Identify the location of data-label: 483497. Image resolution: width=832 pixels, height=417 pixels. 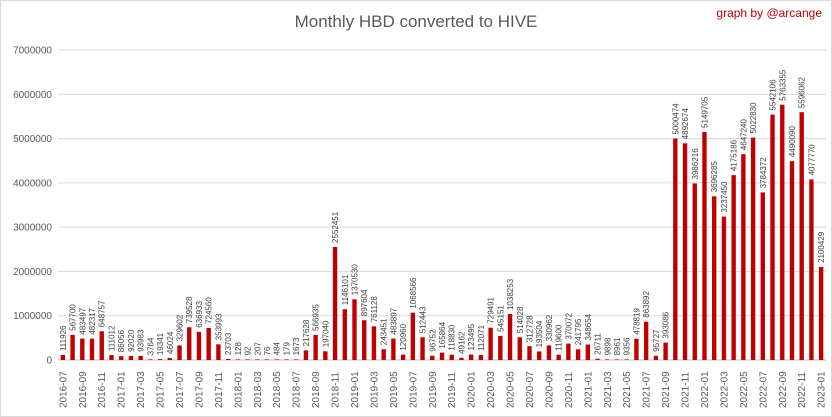
(82, 320).